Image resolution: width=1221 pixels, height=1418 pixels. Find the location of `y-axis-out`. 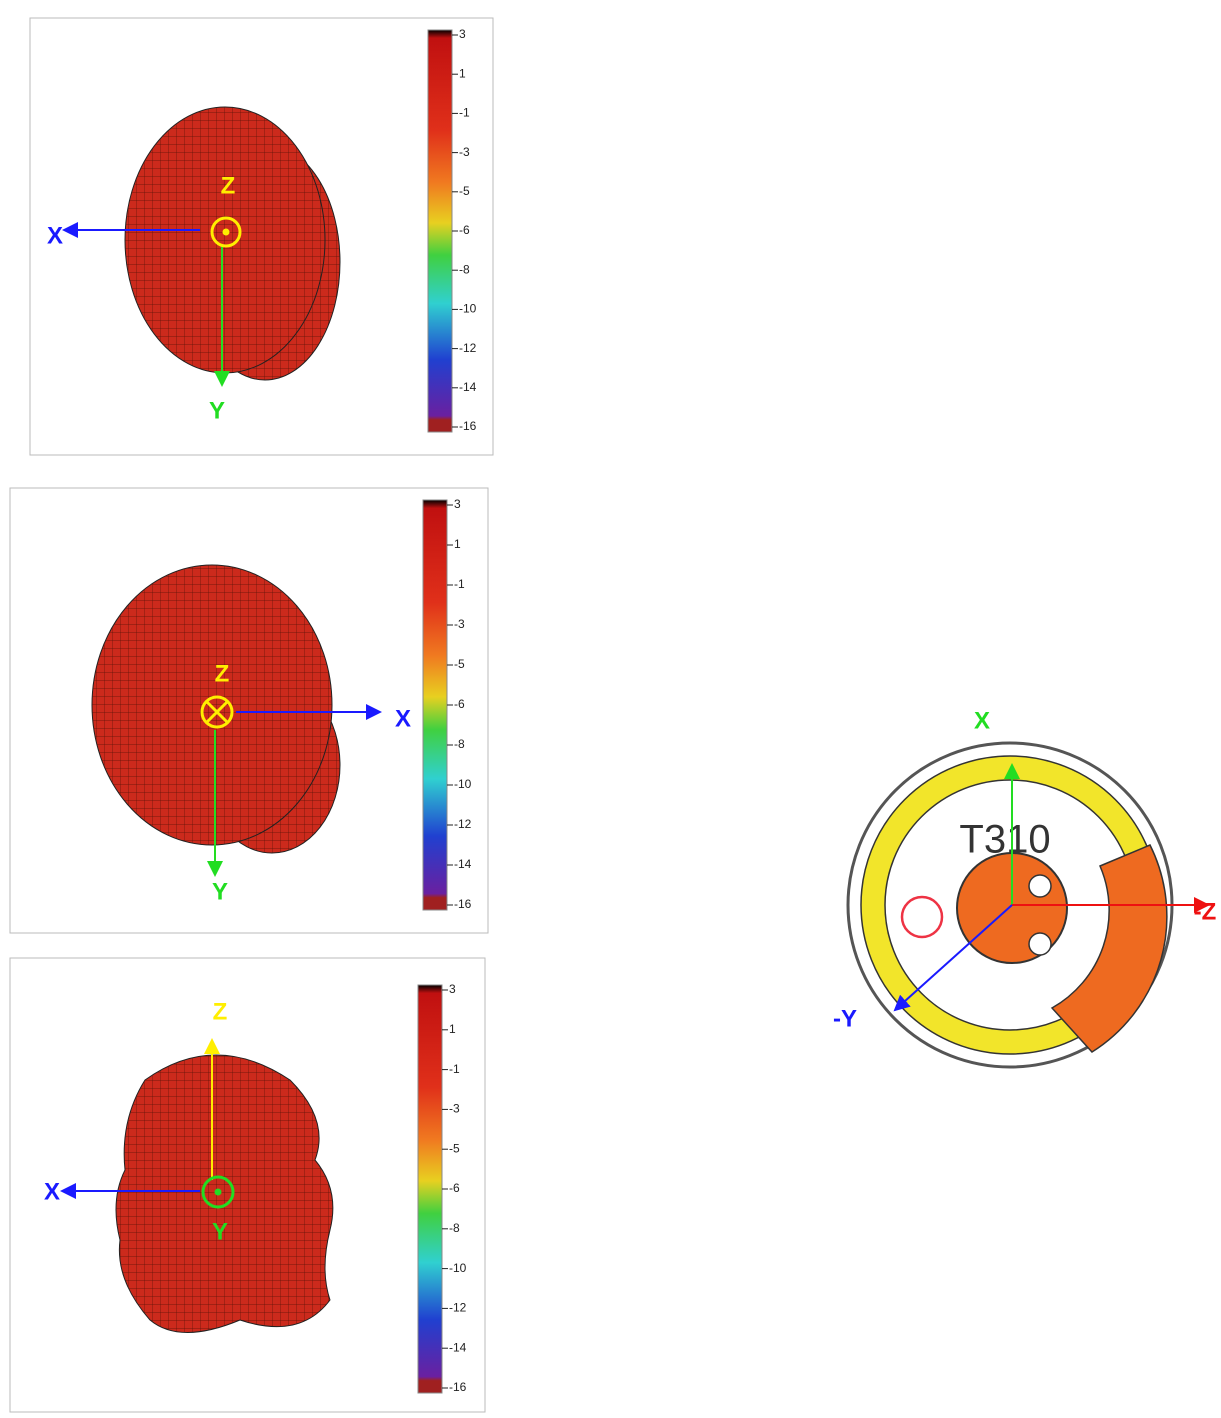

y-axis-out is located at coordinates (218, 1192).